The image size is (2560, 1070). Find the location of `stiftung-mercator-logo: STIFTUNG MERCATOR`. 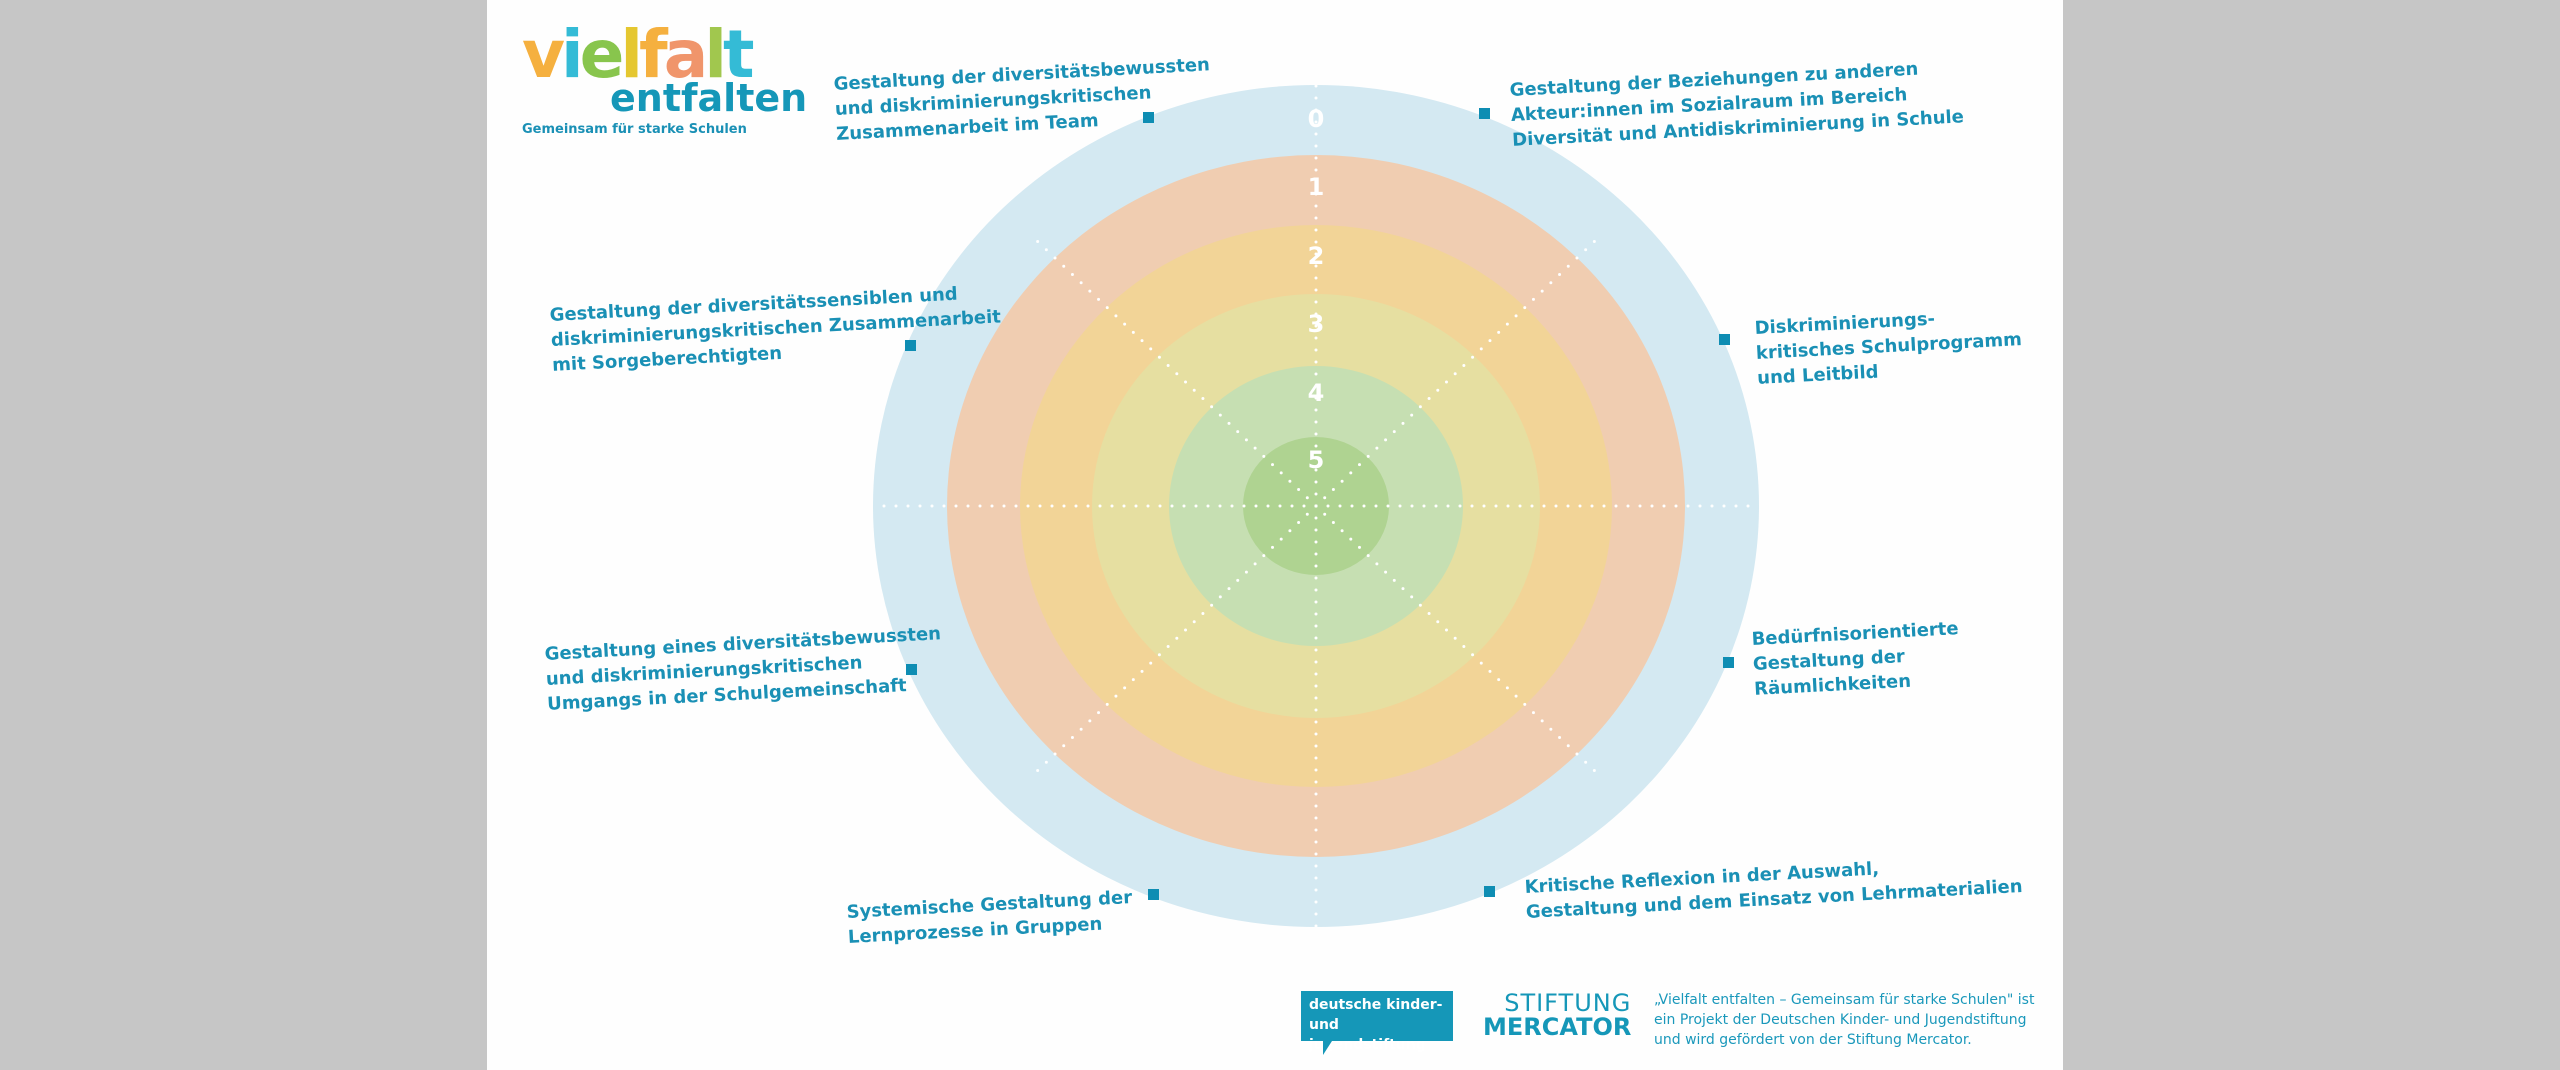

stiftung-mercator-logo: STIFTUNG MERCATOR is located at coordinates (1557, 1015).